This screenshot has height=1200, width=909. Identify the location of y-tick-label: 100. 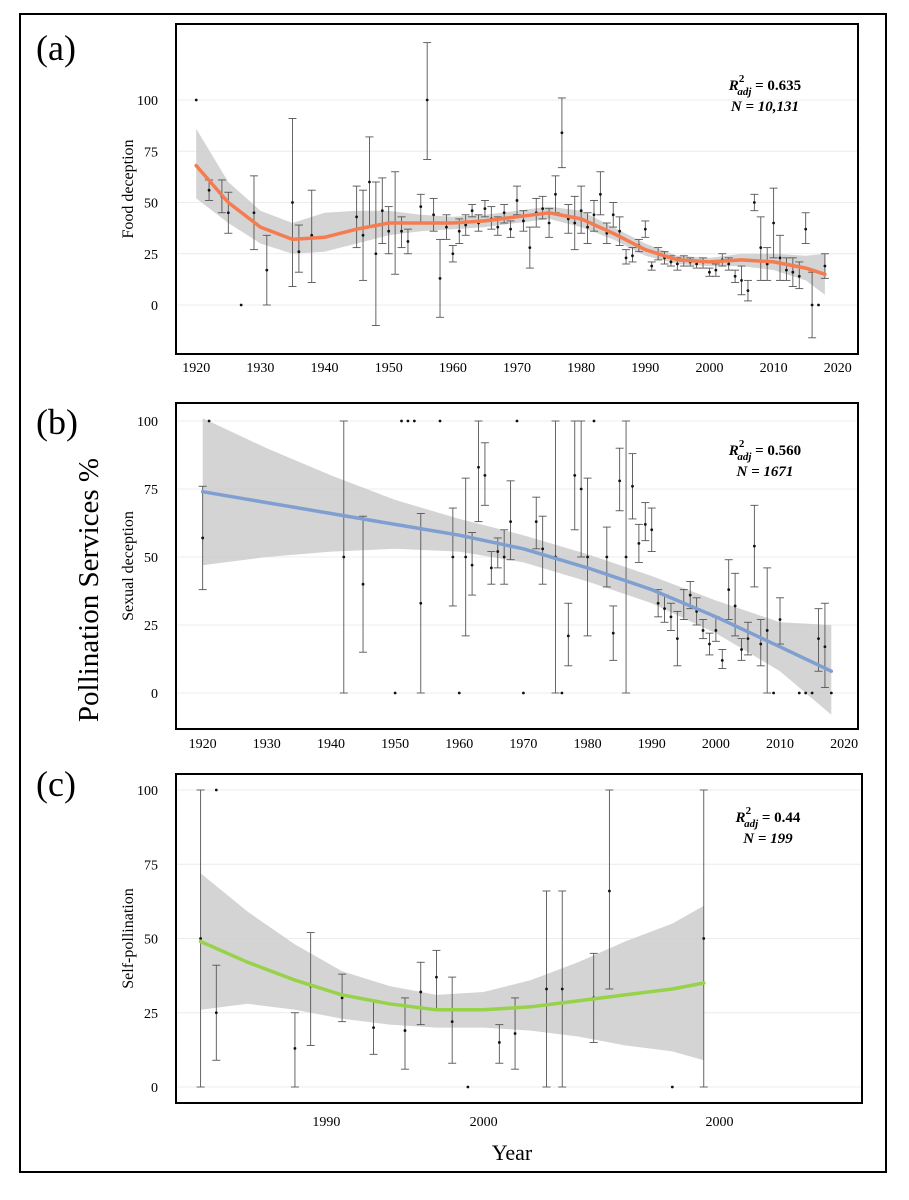
(147, 101).